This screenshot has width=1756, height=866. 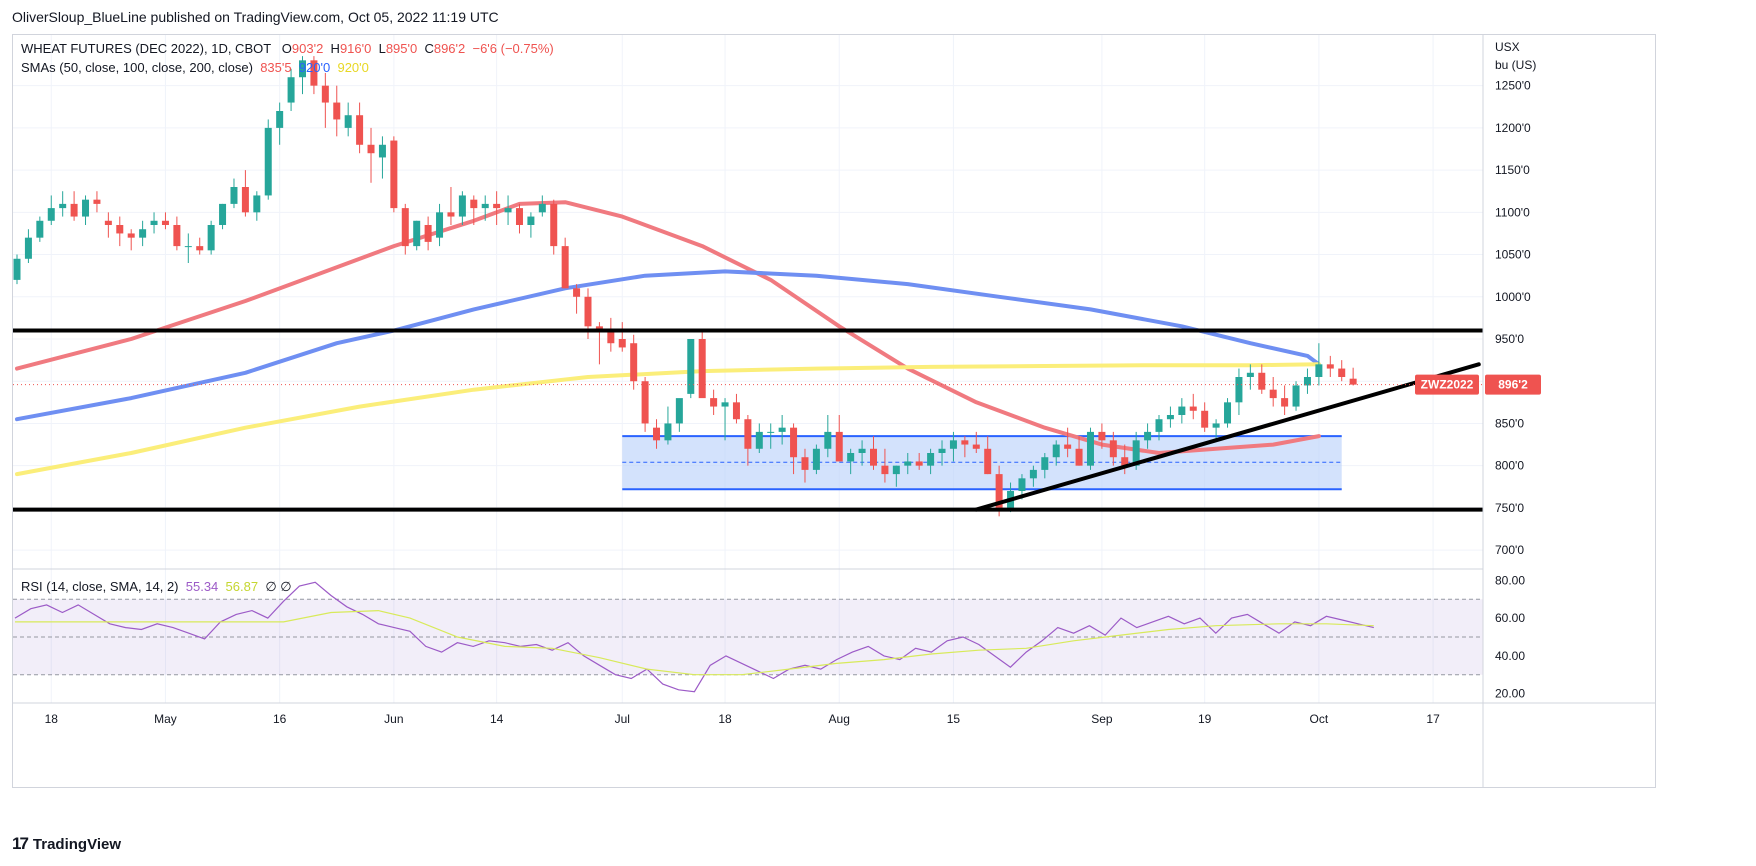 What do you see at coordinates (165, 719) in the screenshot?
I see `date-tick-label: May` at bounding box center [165, 719].